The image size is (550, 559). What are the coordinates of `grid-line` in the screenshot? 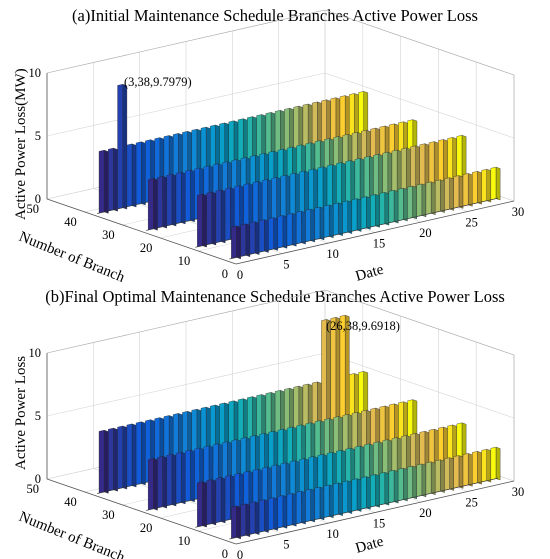 It's located at (419, 385).